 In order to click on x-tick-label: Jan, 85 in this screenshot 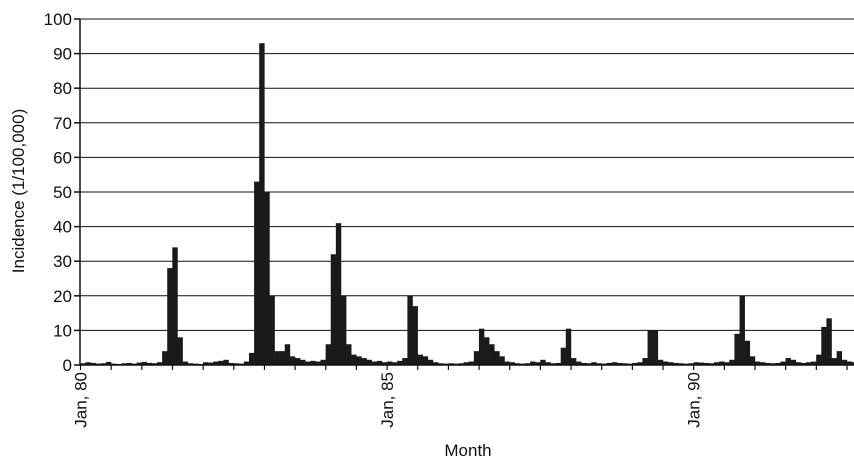, I will do `click(387, 400)`.